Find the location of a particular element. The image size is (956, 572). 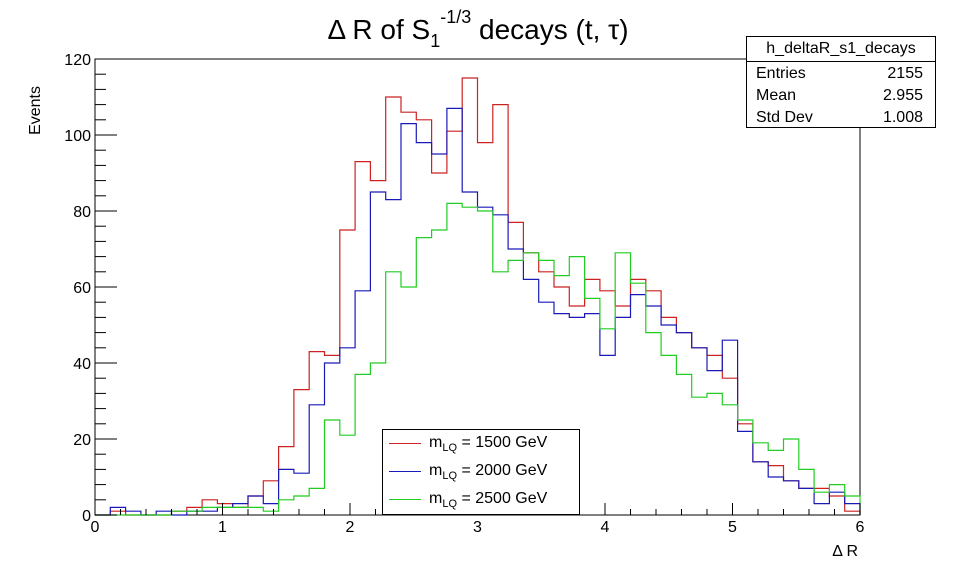

chart-title: Δ R of S1-1/3 decays (t, τ) is located at coordinates (477, 29).